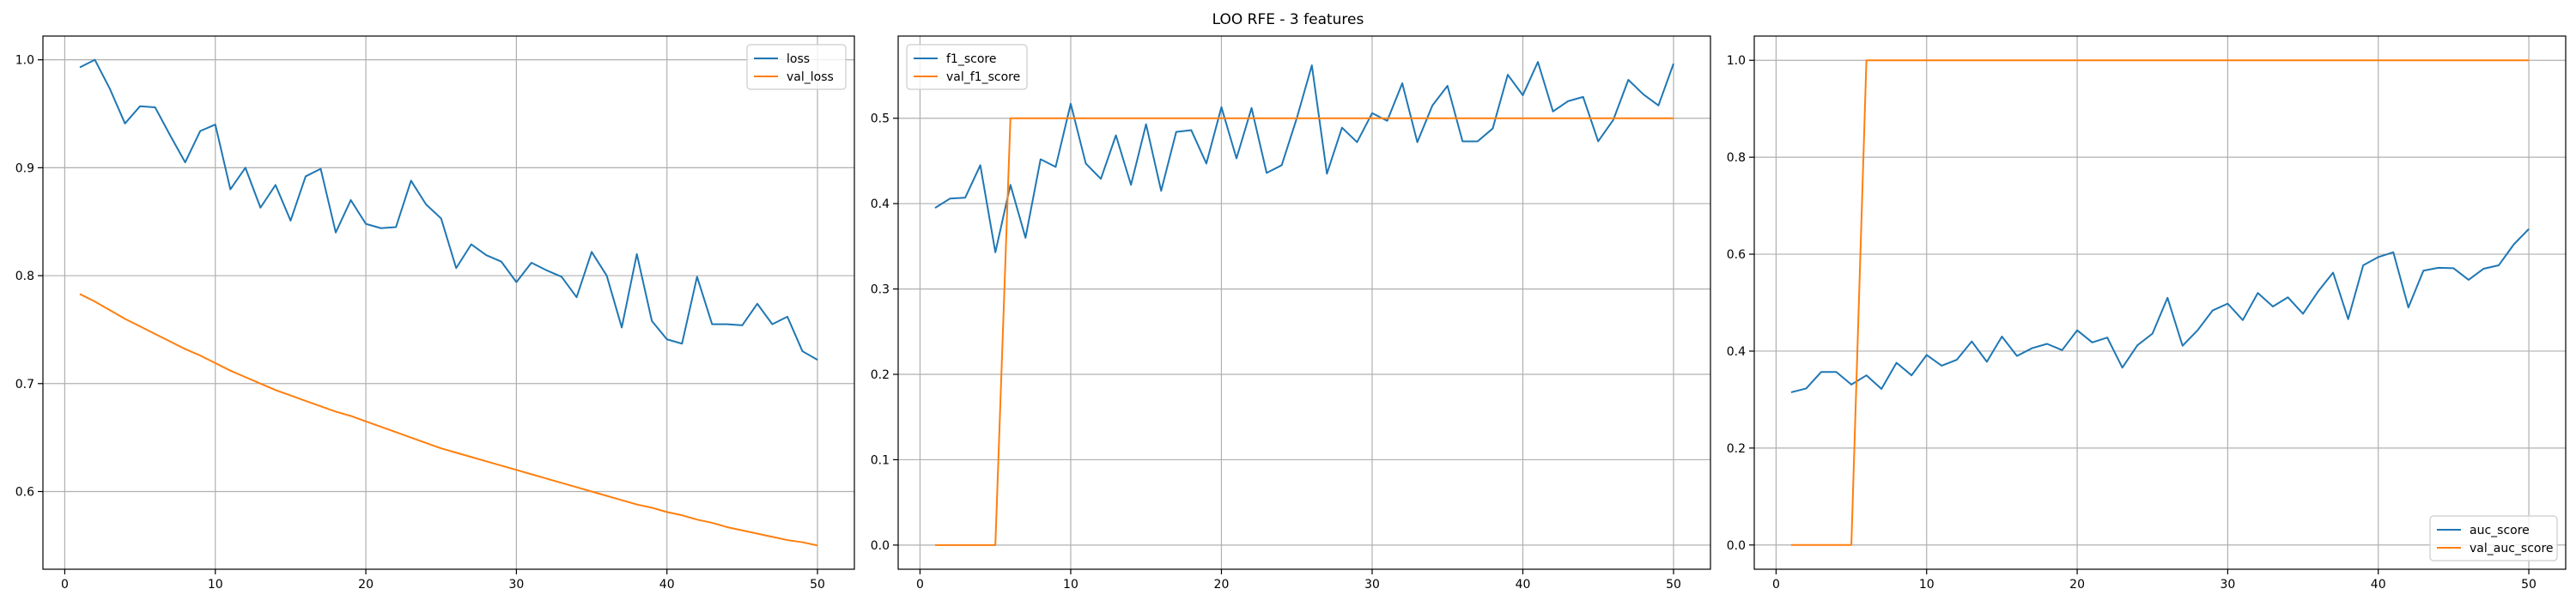 The width and height of the screenshot is (2576, 601). Describe the element at coordinates (881, 460) in the screenshot. I see `y-tick-label: 0.1` at that location.